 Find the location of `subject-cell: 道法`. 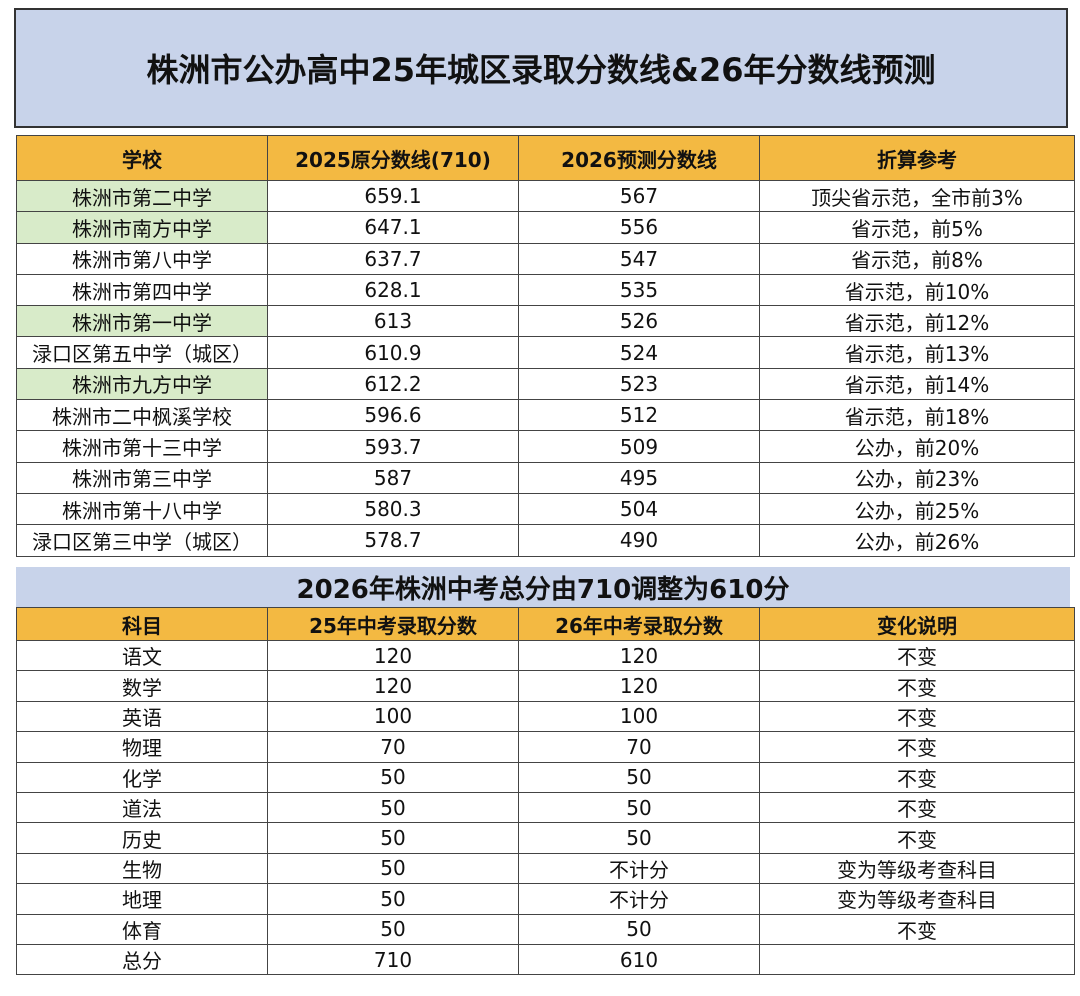

subject-cell: 道法 is located at coordinates (142, 807).